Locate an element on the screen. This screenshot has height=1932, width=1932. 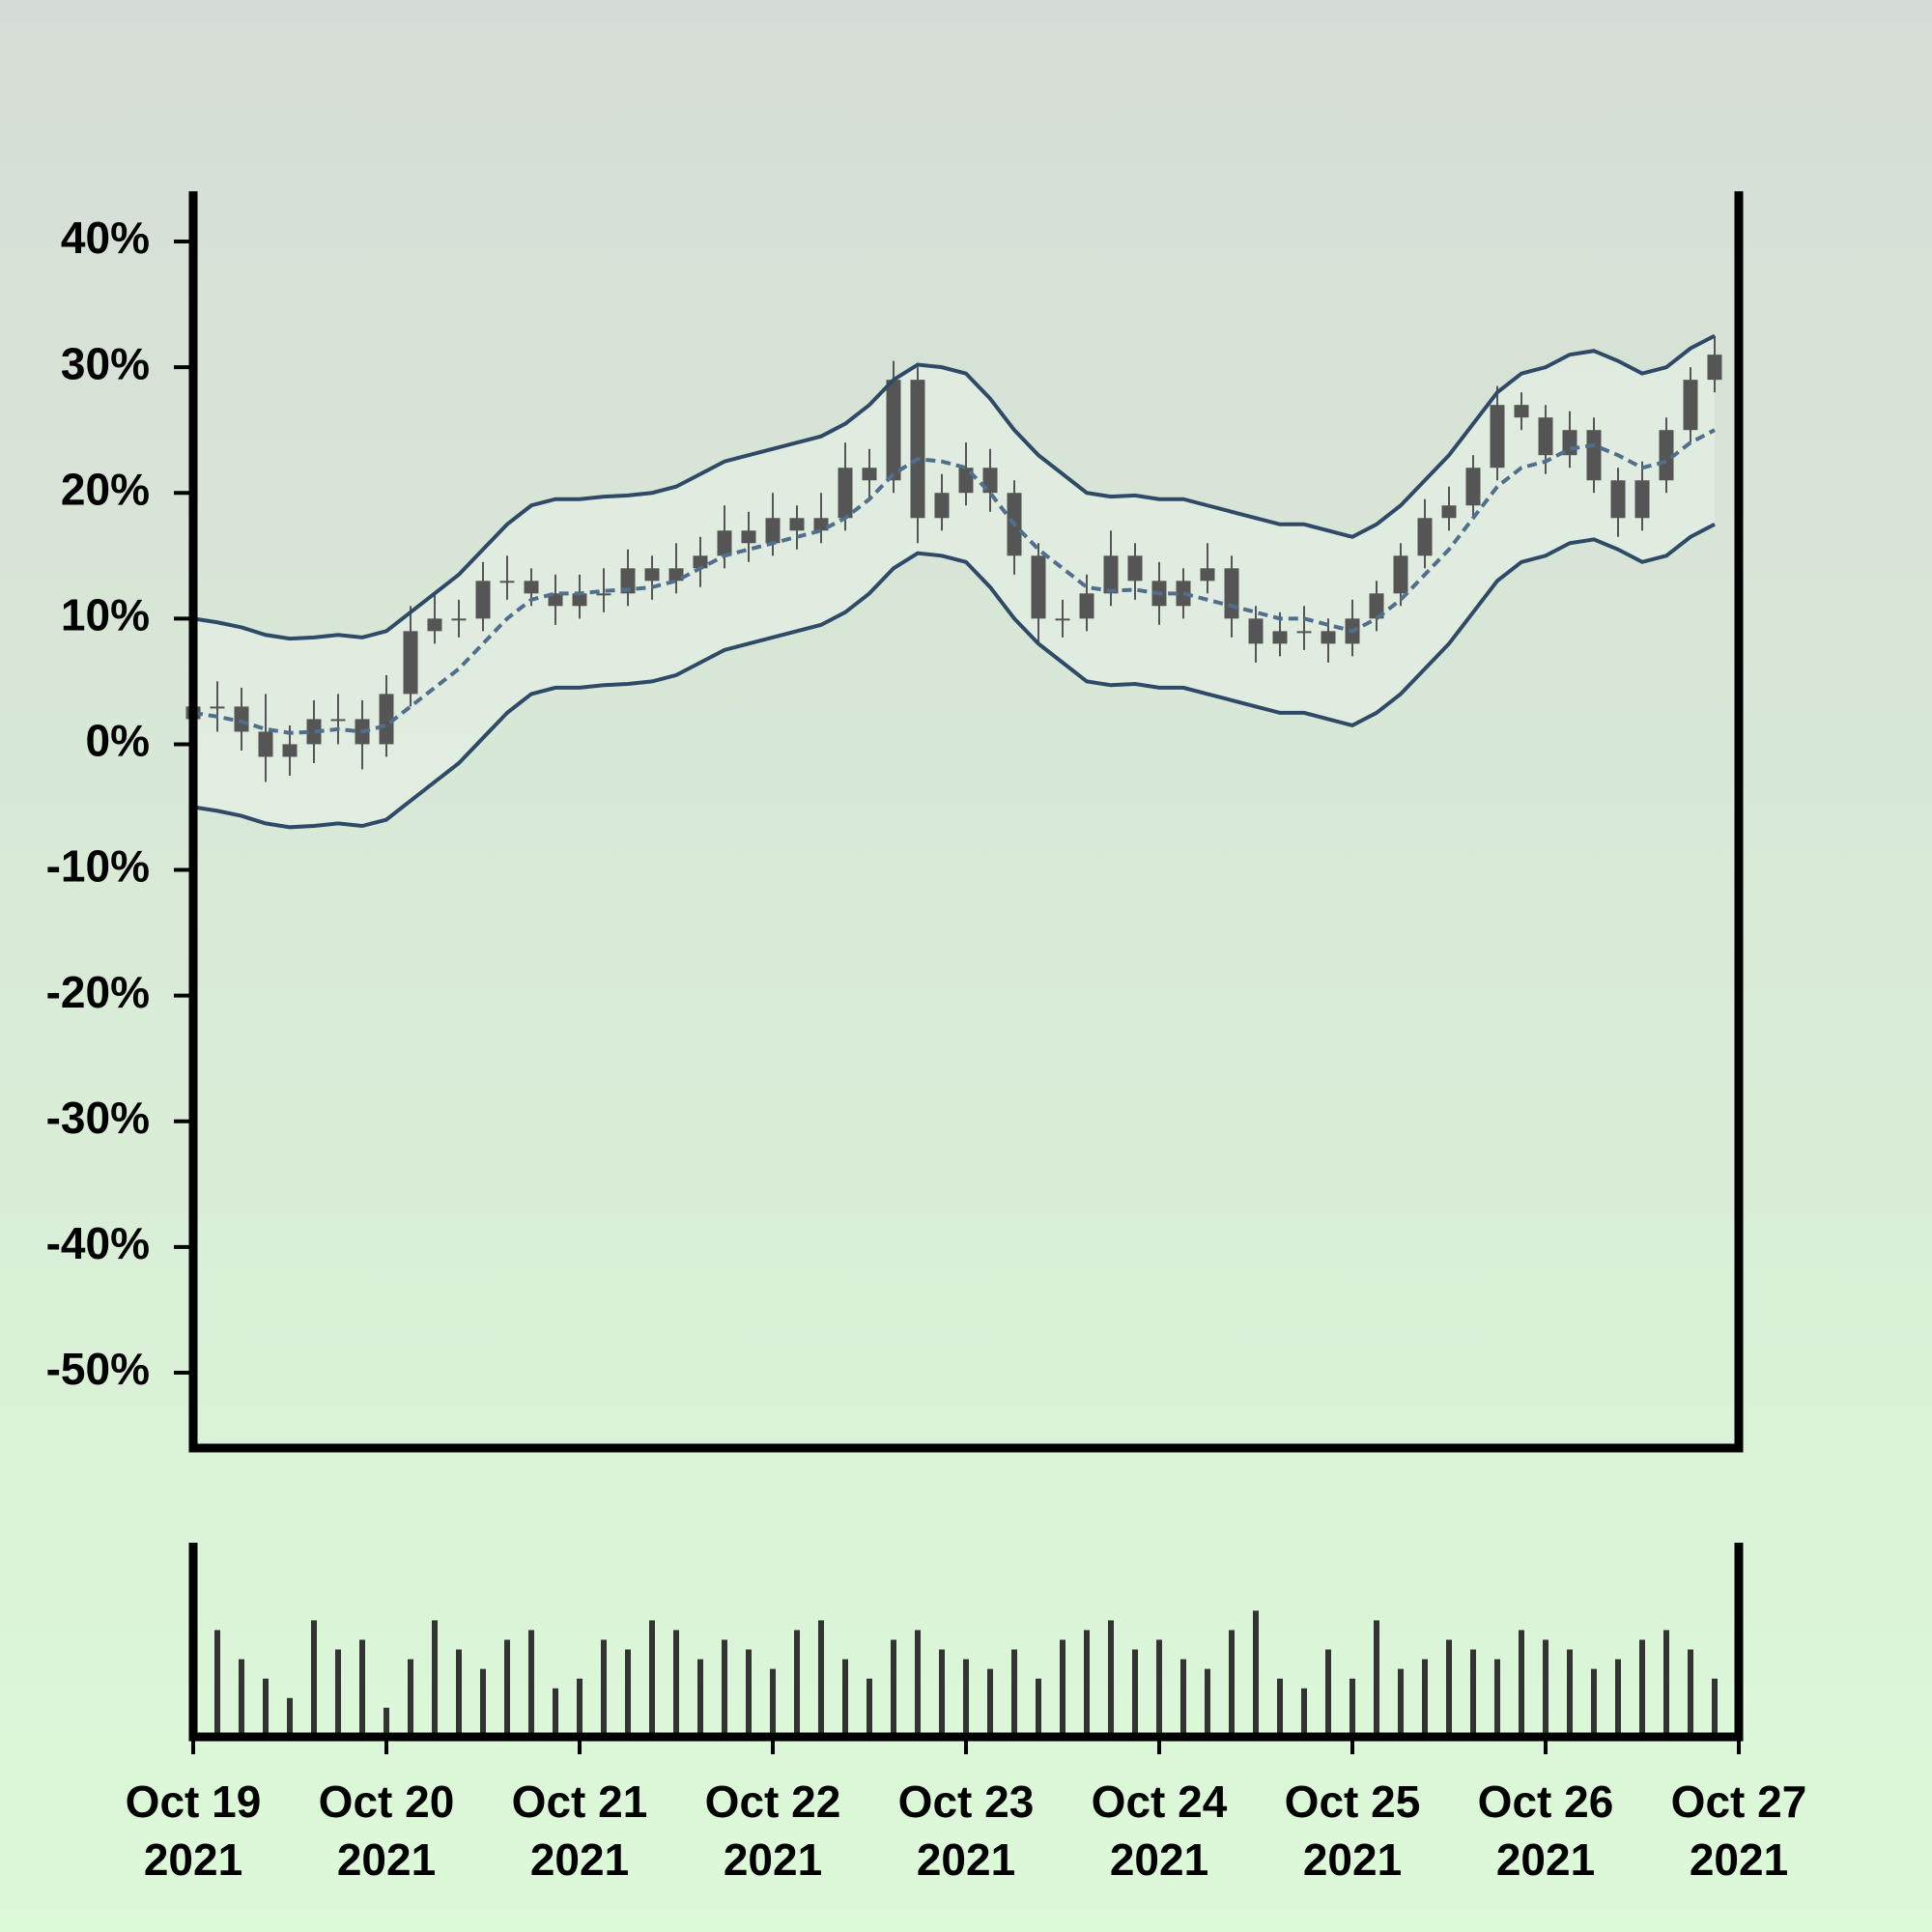
x-tick-label: Oct 27 2021 is located at coordinates (1738, 1830).